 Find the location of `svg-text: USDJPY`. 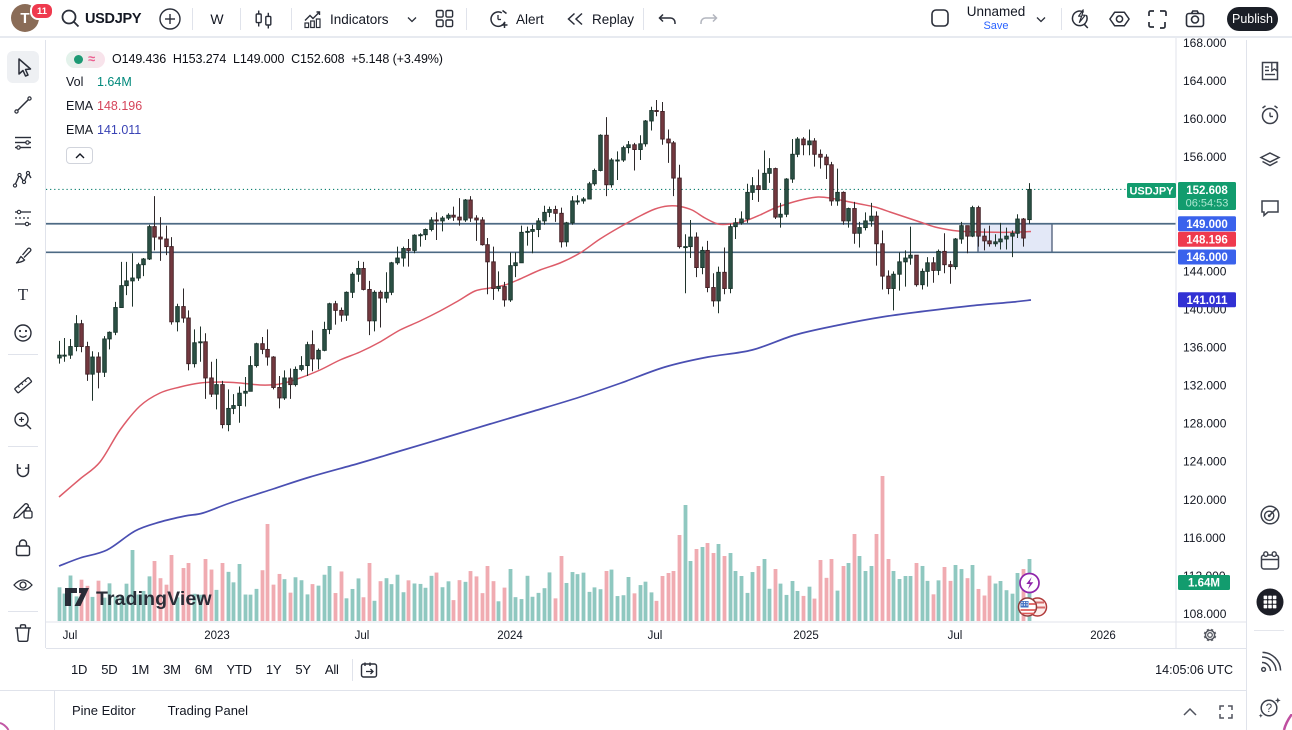

svg-text: USDJPY is located at coordinates (1151, 192).